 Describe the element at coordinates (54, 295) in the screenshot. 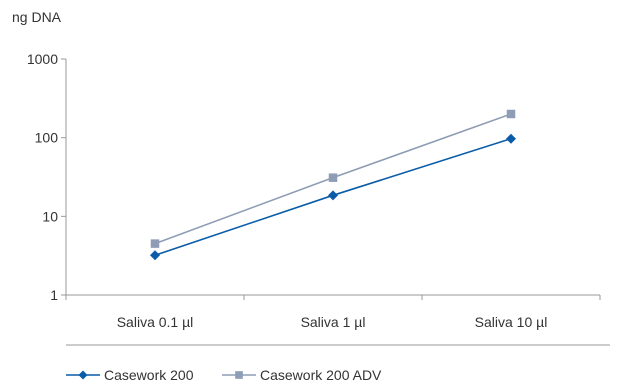

I see `y-tick-label: 1` at that location.